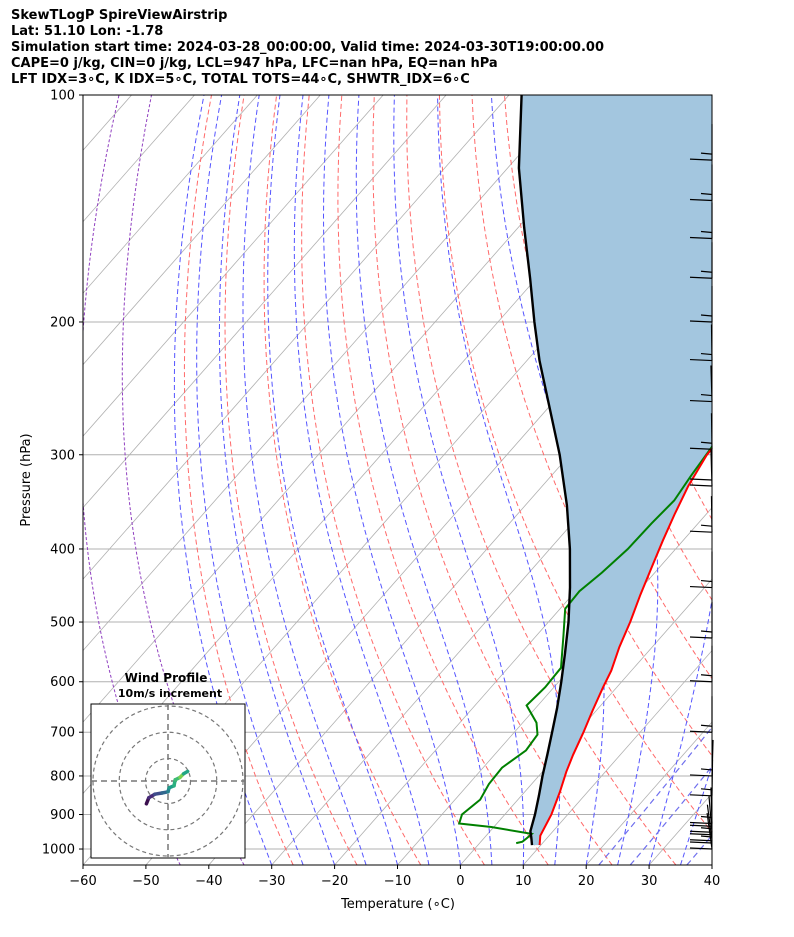  What do you see at coordinates (712, 881) in the screenshot?
I see `x-tick-label: 40` at bounding box center [712, 881].